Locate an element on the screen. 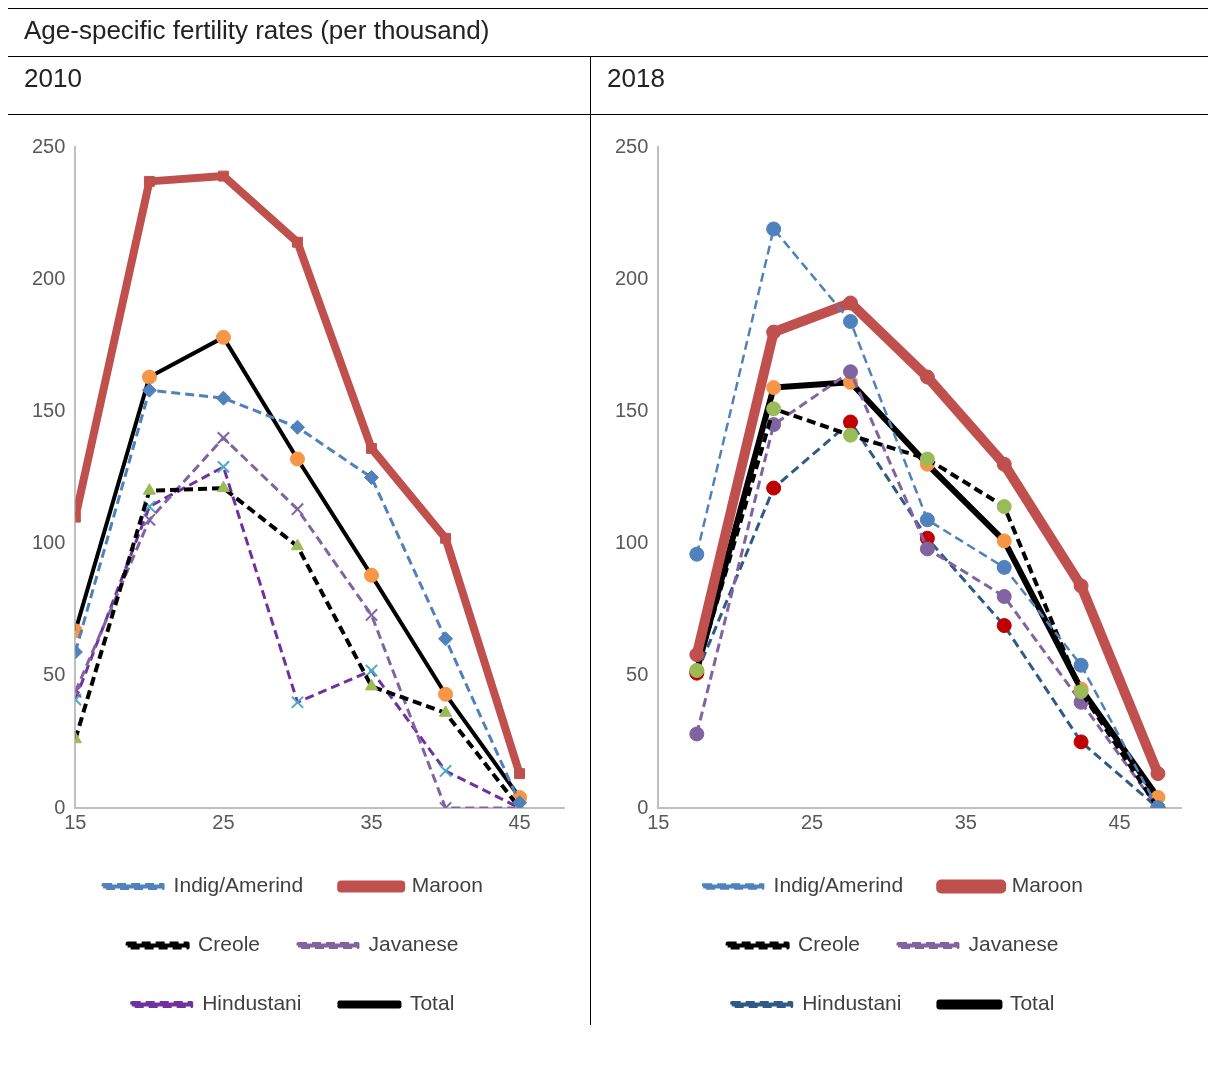 The width and height of the screenshot is (1208, 1084). chart-title: 2018 is located at coordinates (899, 86).